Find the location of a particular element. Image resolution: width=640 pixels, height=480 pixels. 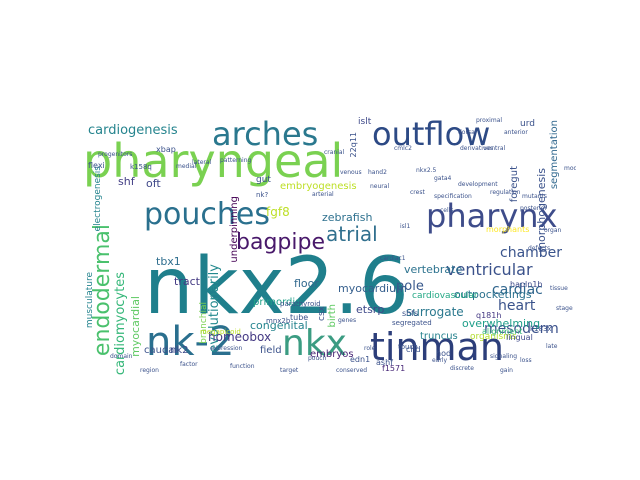

word-arches: arches is located at coordinates (265, 134).